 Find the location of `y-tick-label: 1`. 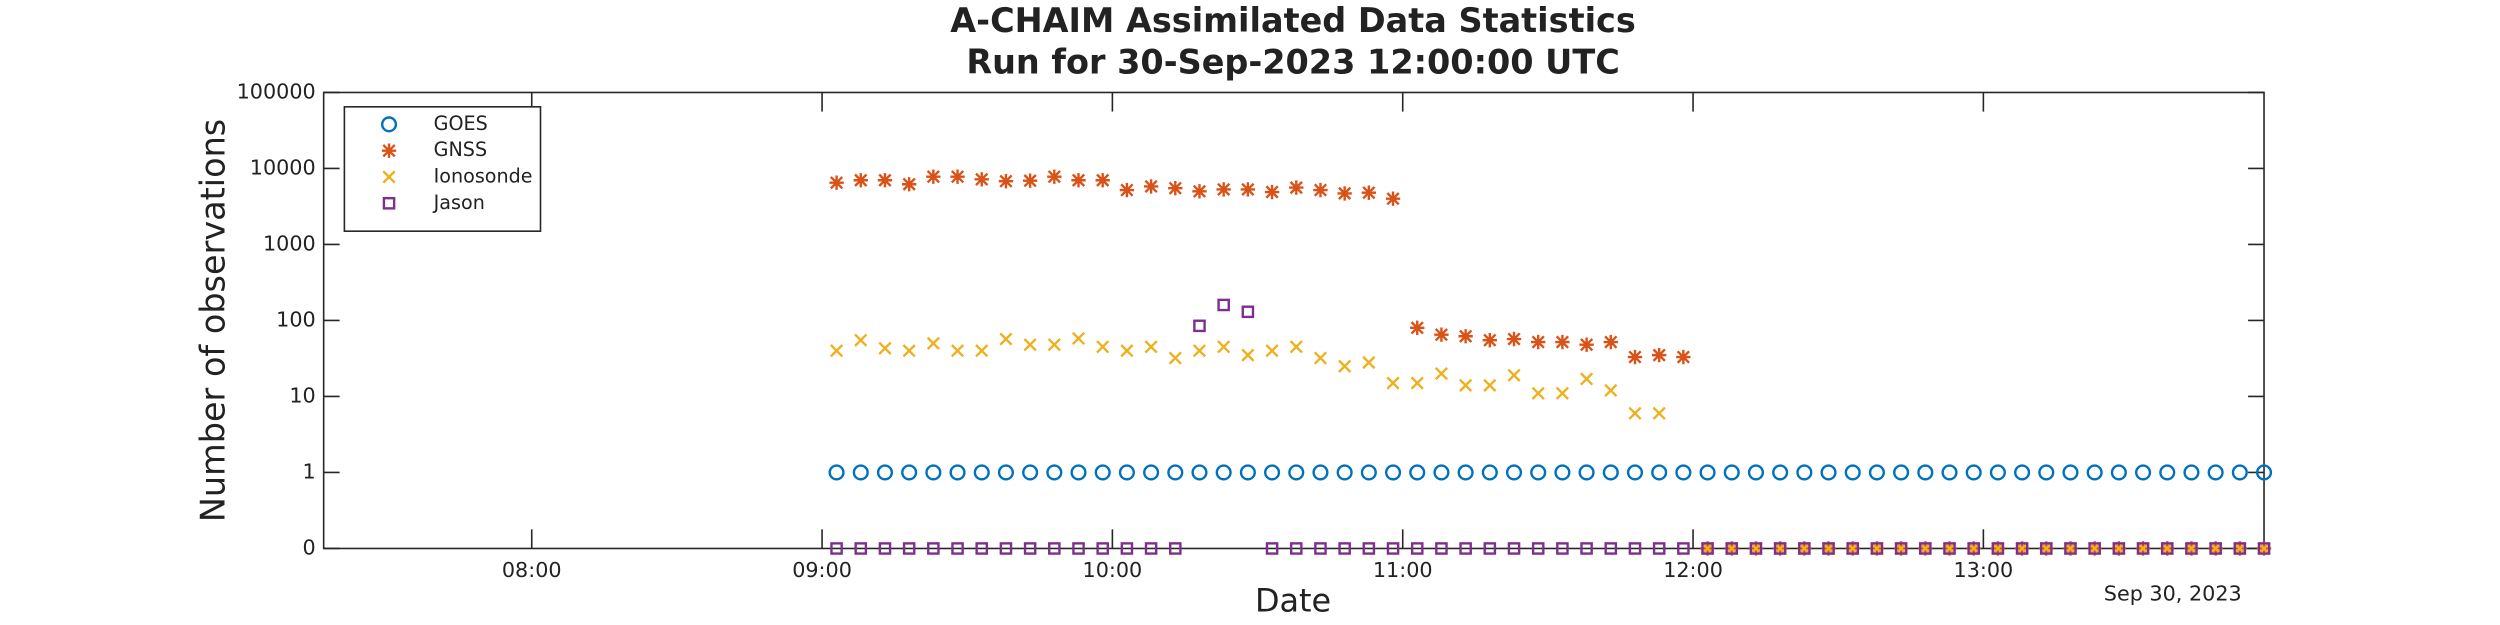

y-tick-label: 1 is located at coordinates (309, 471).